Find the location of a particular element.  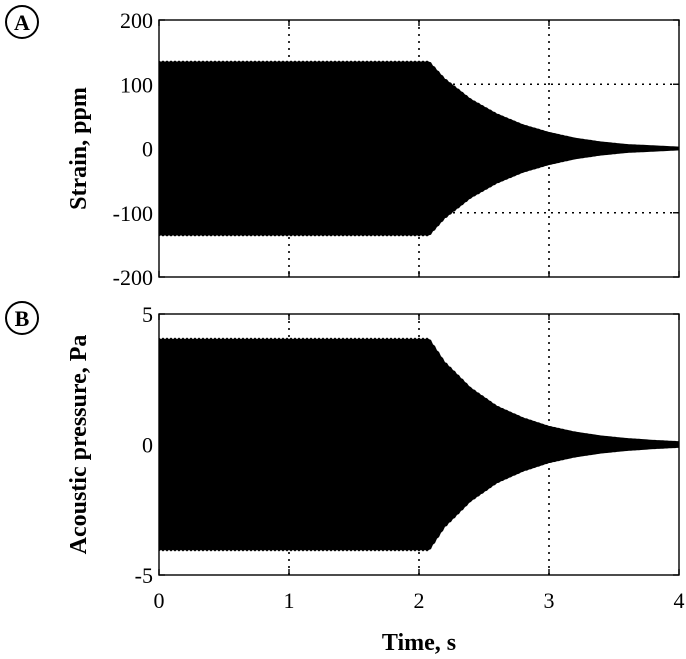

panel-a-circle is located at coordinates (22, 22).